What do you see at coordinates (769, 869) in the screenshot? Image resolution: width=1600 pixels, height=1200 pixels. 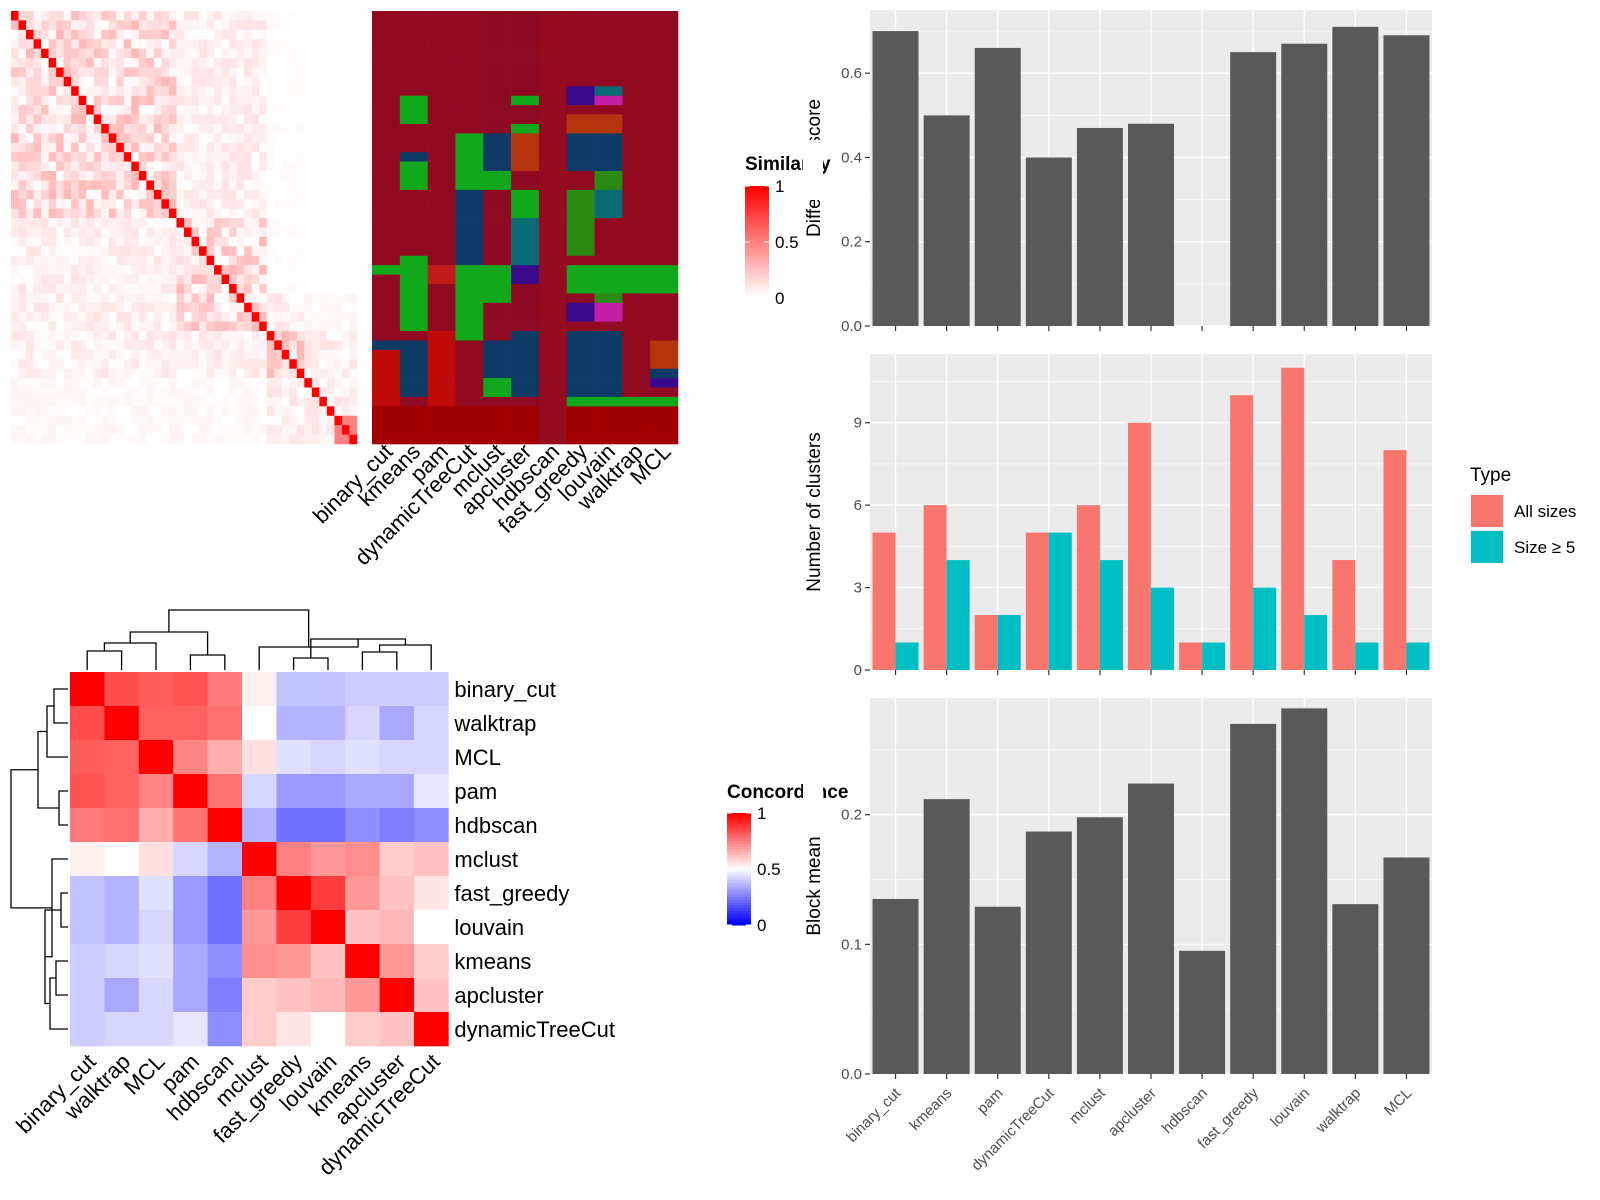 I see `concordance-legend-tick-label: 0.5` at bounding box center [769, 869].